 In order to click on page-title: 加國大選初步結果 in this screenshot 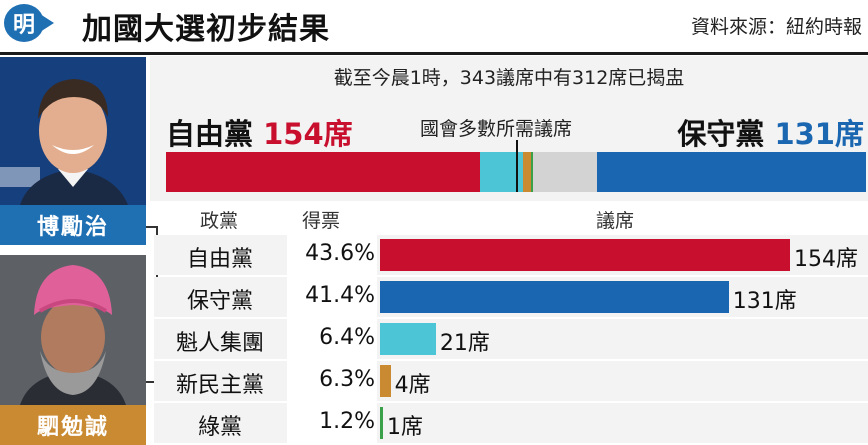, I will do `click(206, 29)`.